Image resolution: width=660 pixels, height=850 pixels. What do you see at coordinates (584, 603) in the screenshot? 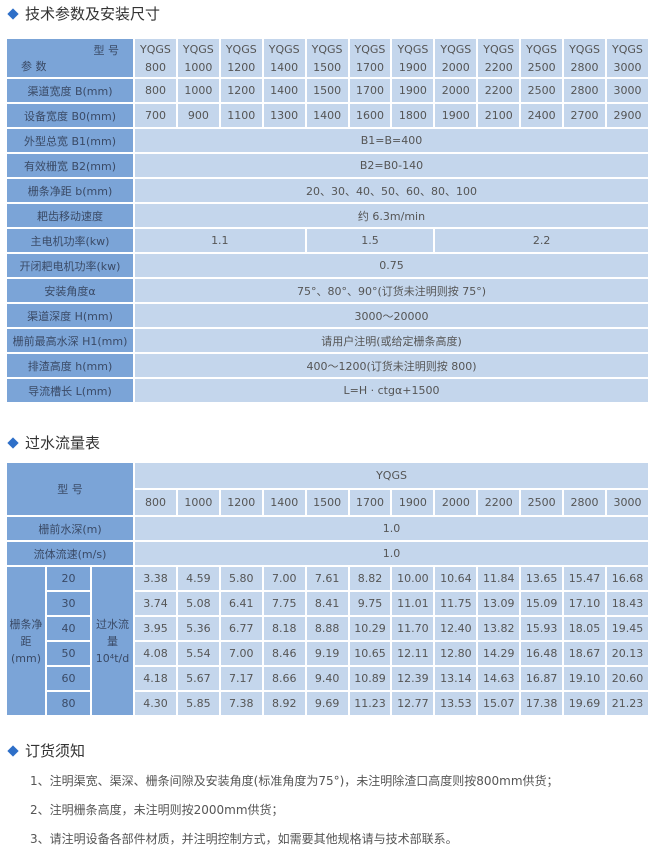
I see `flow-value: 17.10` at bounding box center [584, 603].